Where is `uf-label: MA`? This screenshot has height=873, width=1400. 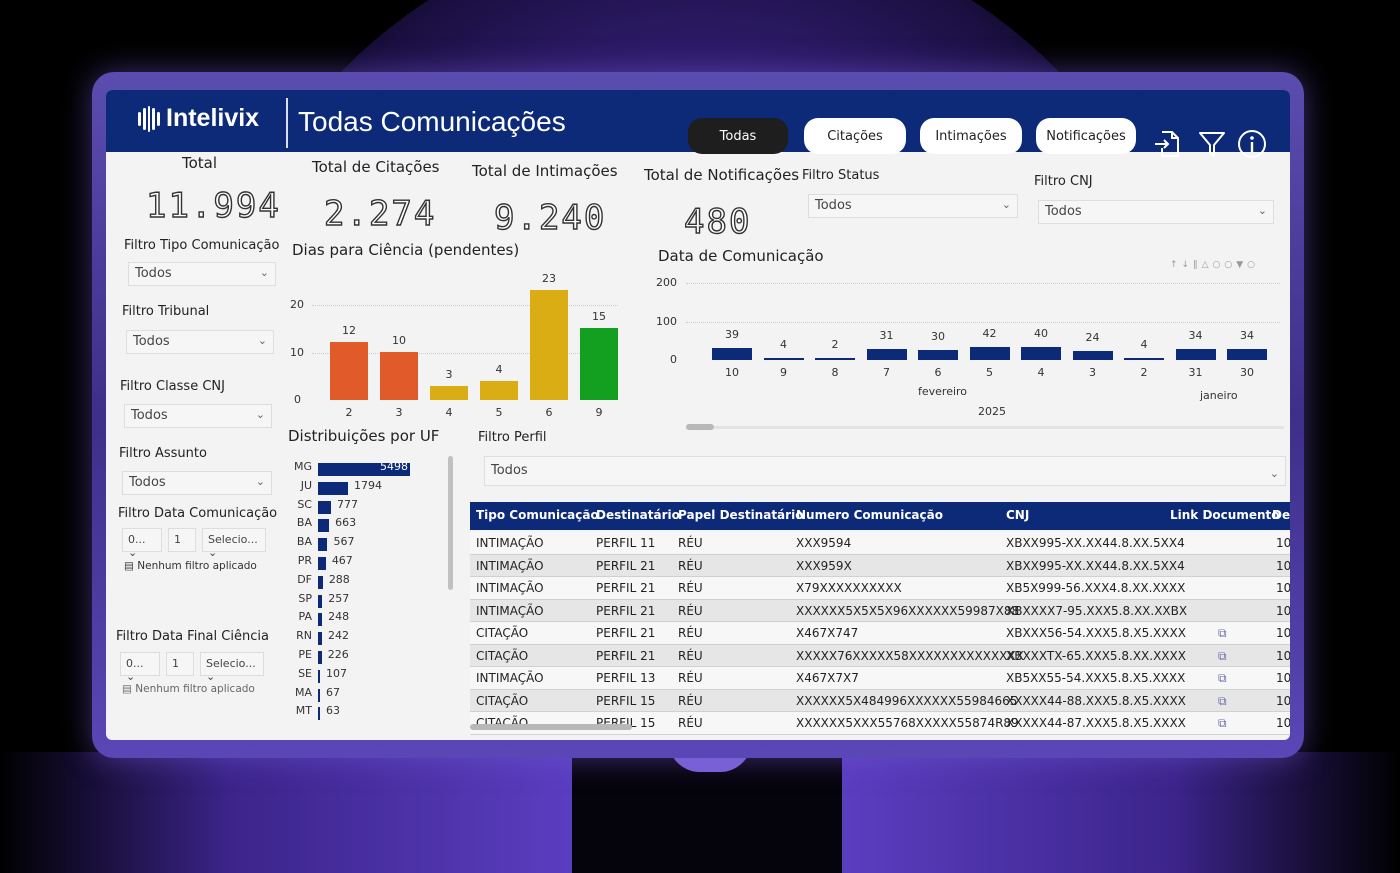 uf-label: MA is located at coordinates (303, 692).